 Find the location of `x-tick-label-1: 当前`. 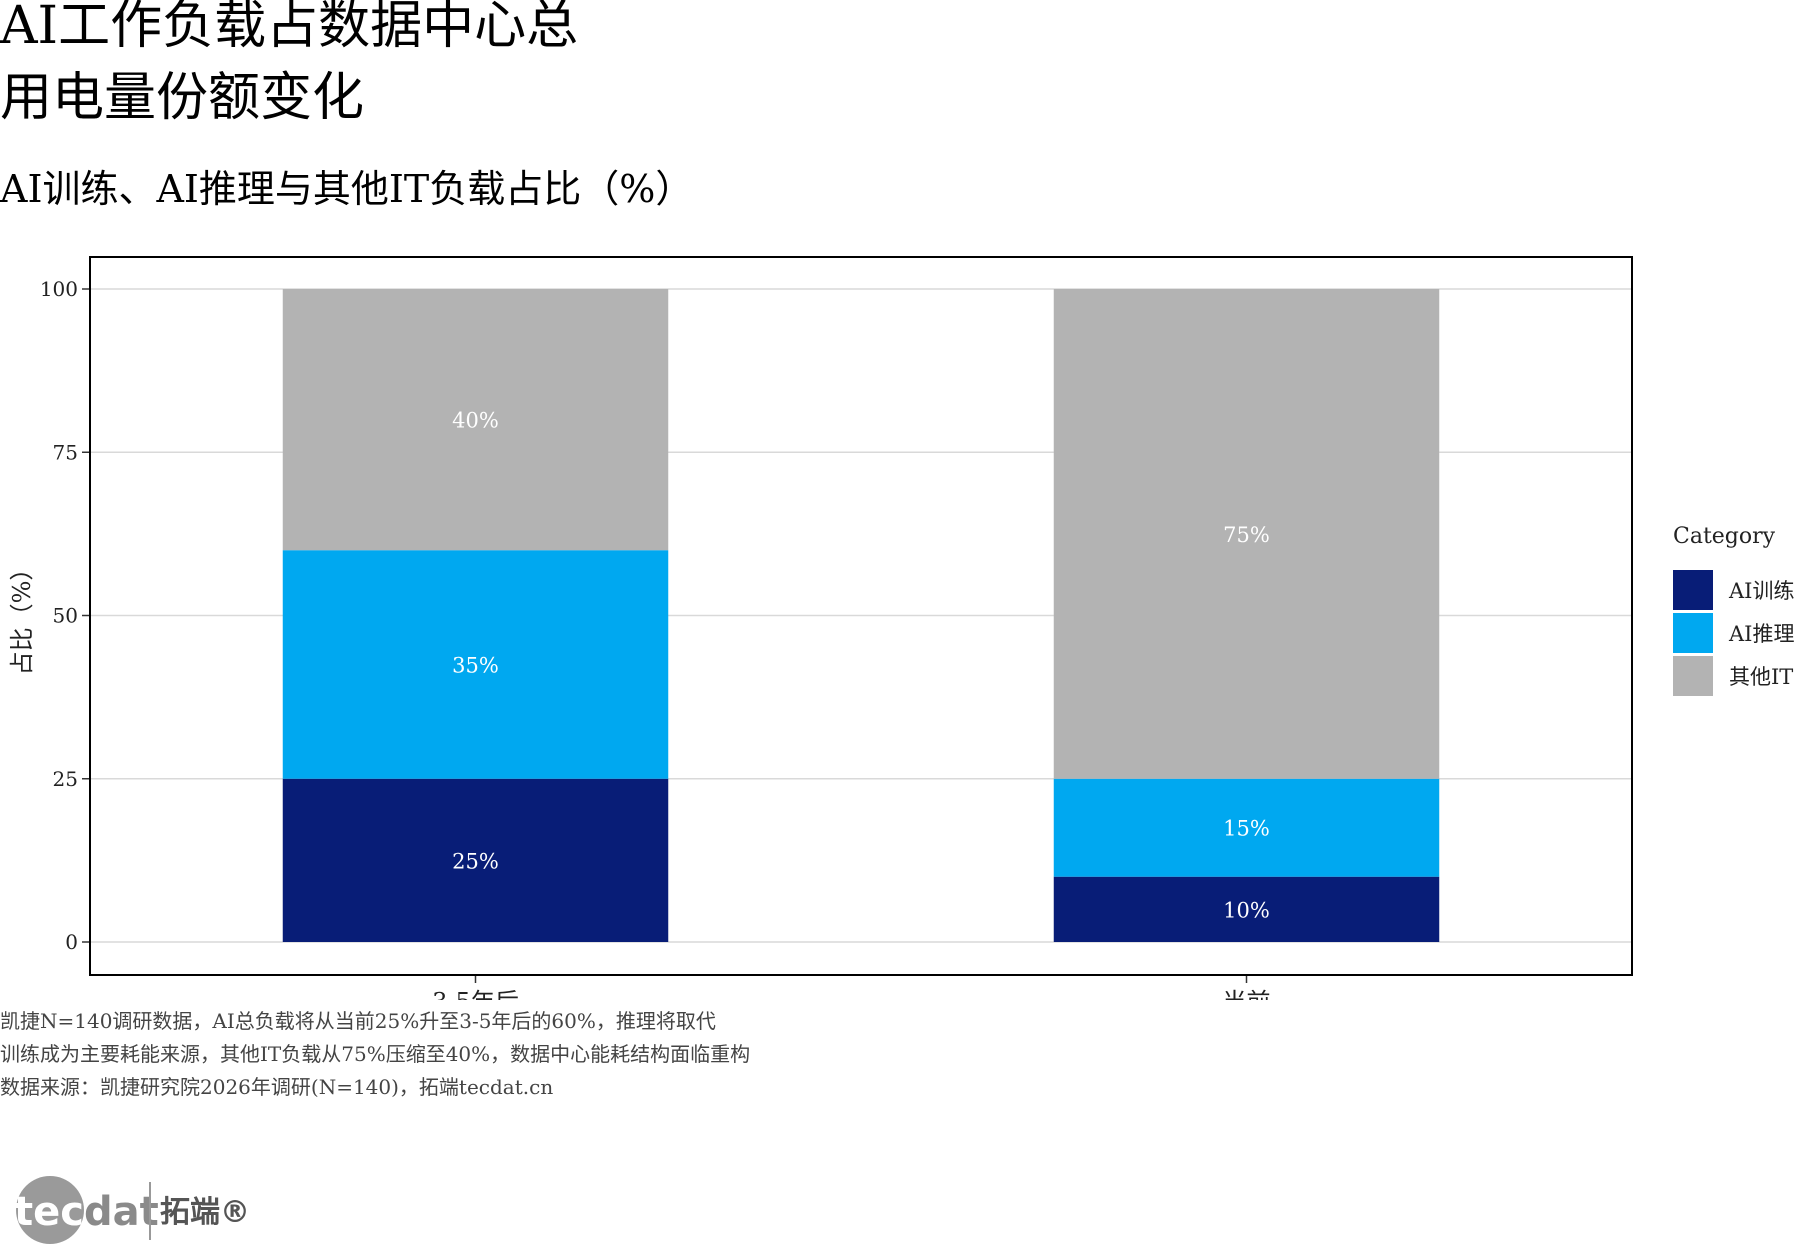

x-tick-label-1: 当前 is located at coordinates (1247, 994).